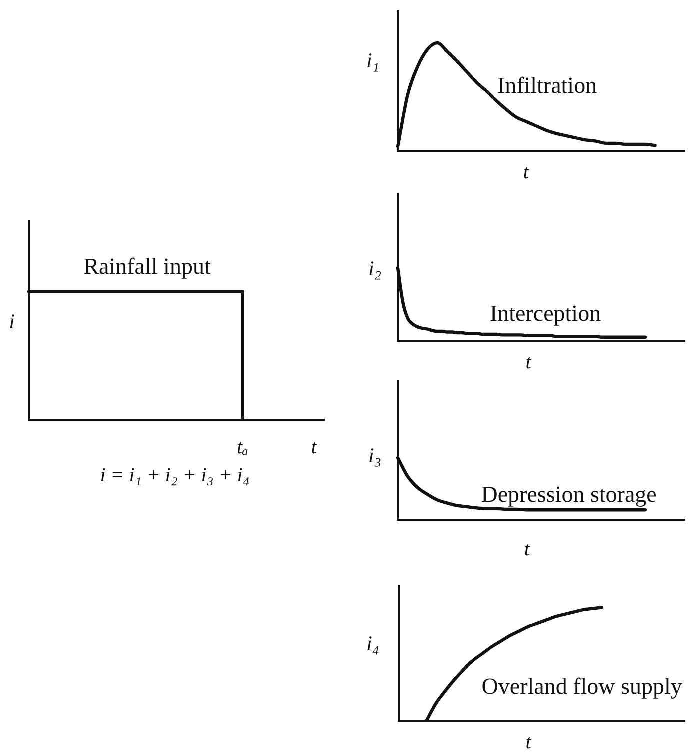 Image resolution: width=689 pixels, height=754 pixels. I want to click on x-tick-label: tₐ, so click(243, 447).